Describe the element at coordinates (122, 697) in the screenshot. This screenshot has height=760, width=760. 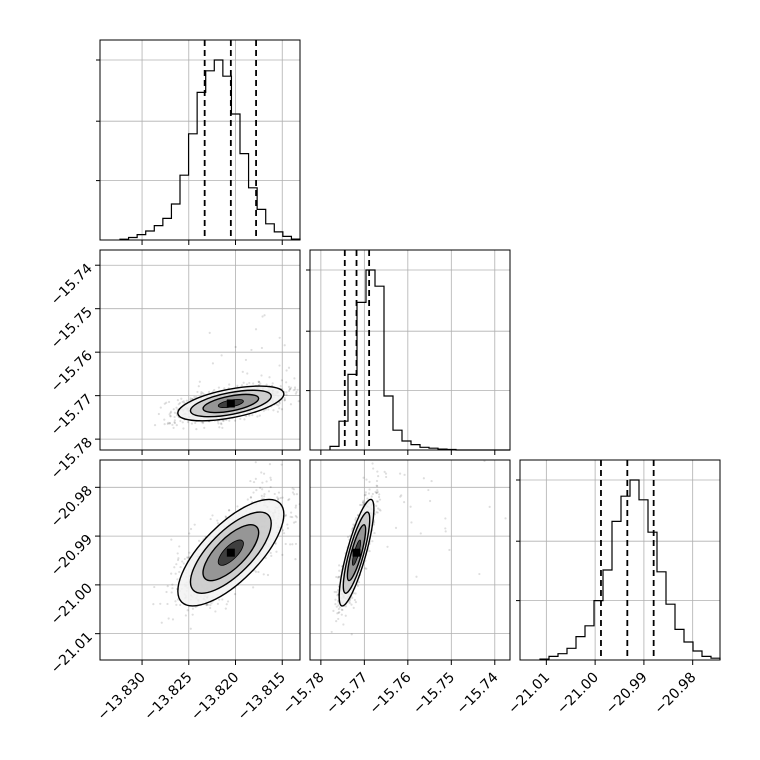
I see `x-tick-label: −13.830` at that location.